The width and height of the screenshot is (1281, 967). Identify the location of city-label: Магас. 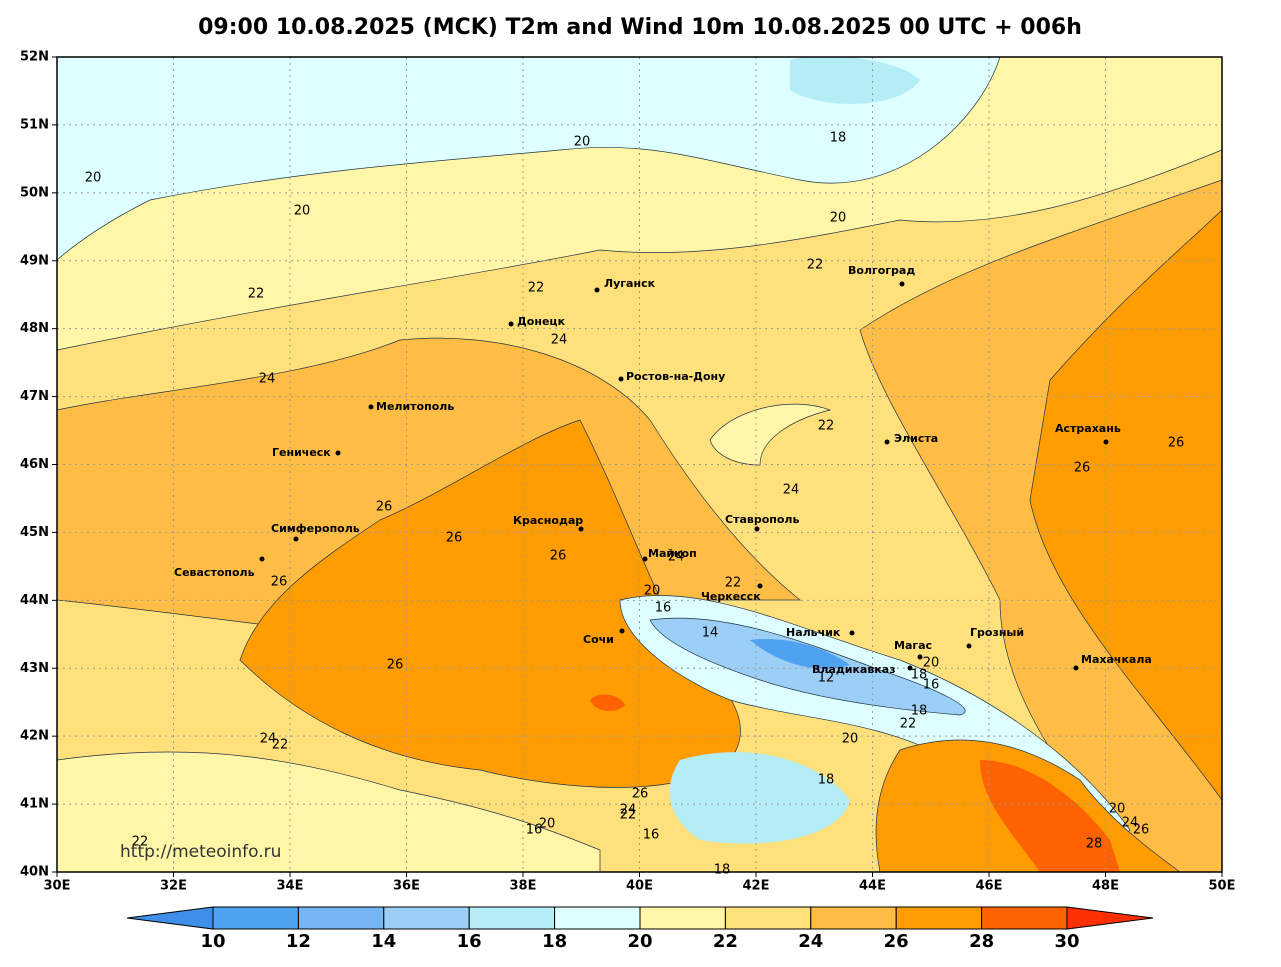
(913, 645).